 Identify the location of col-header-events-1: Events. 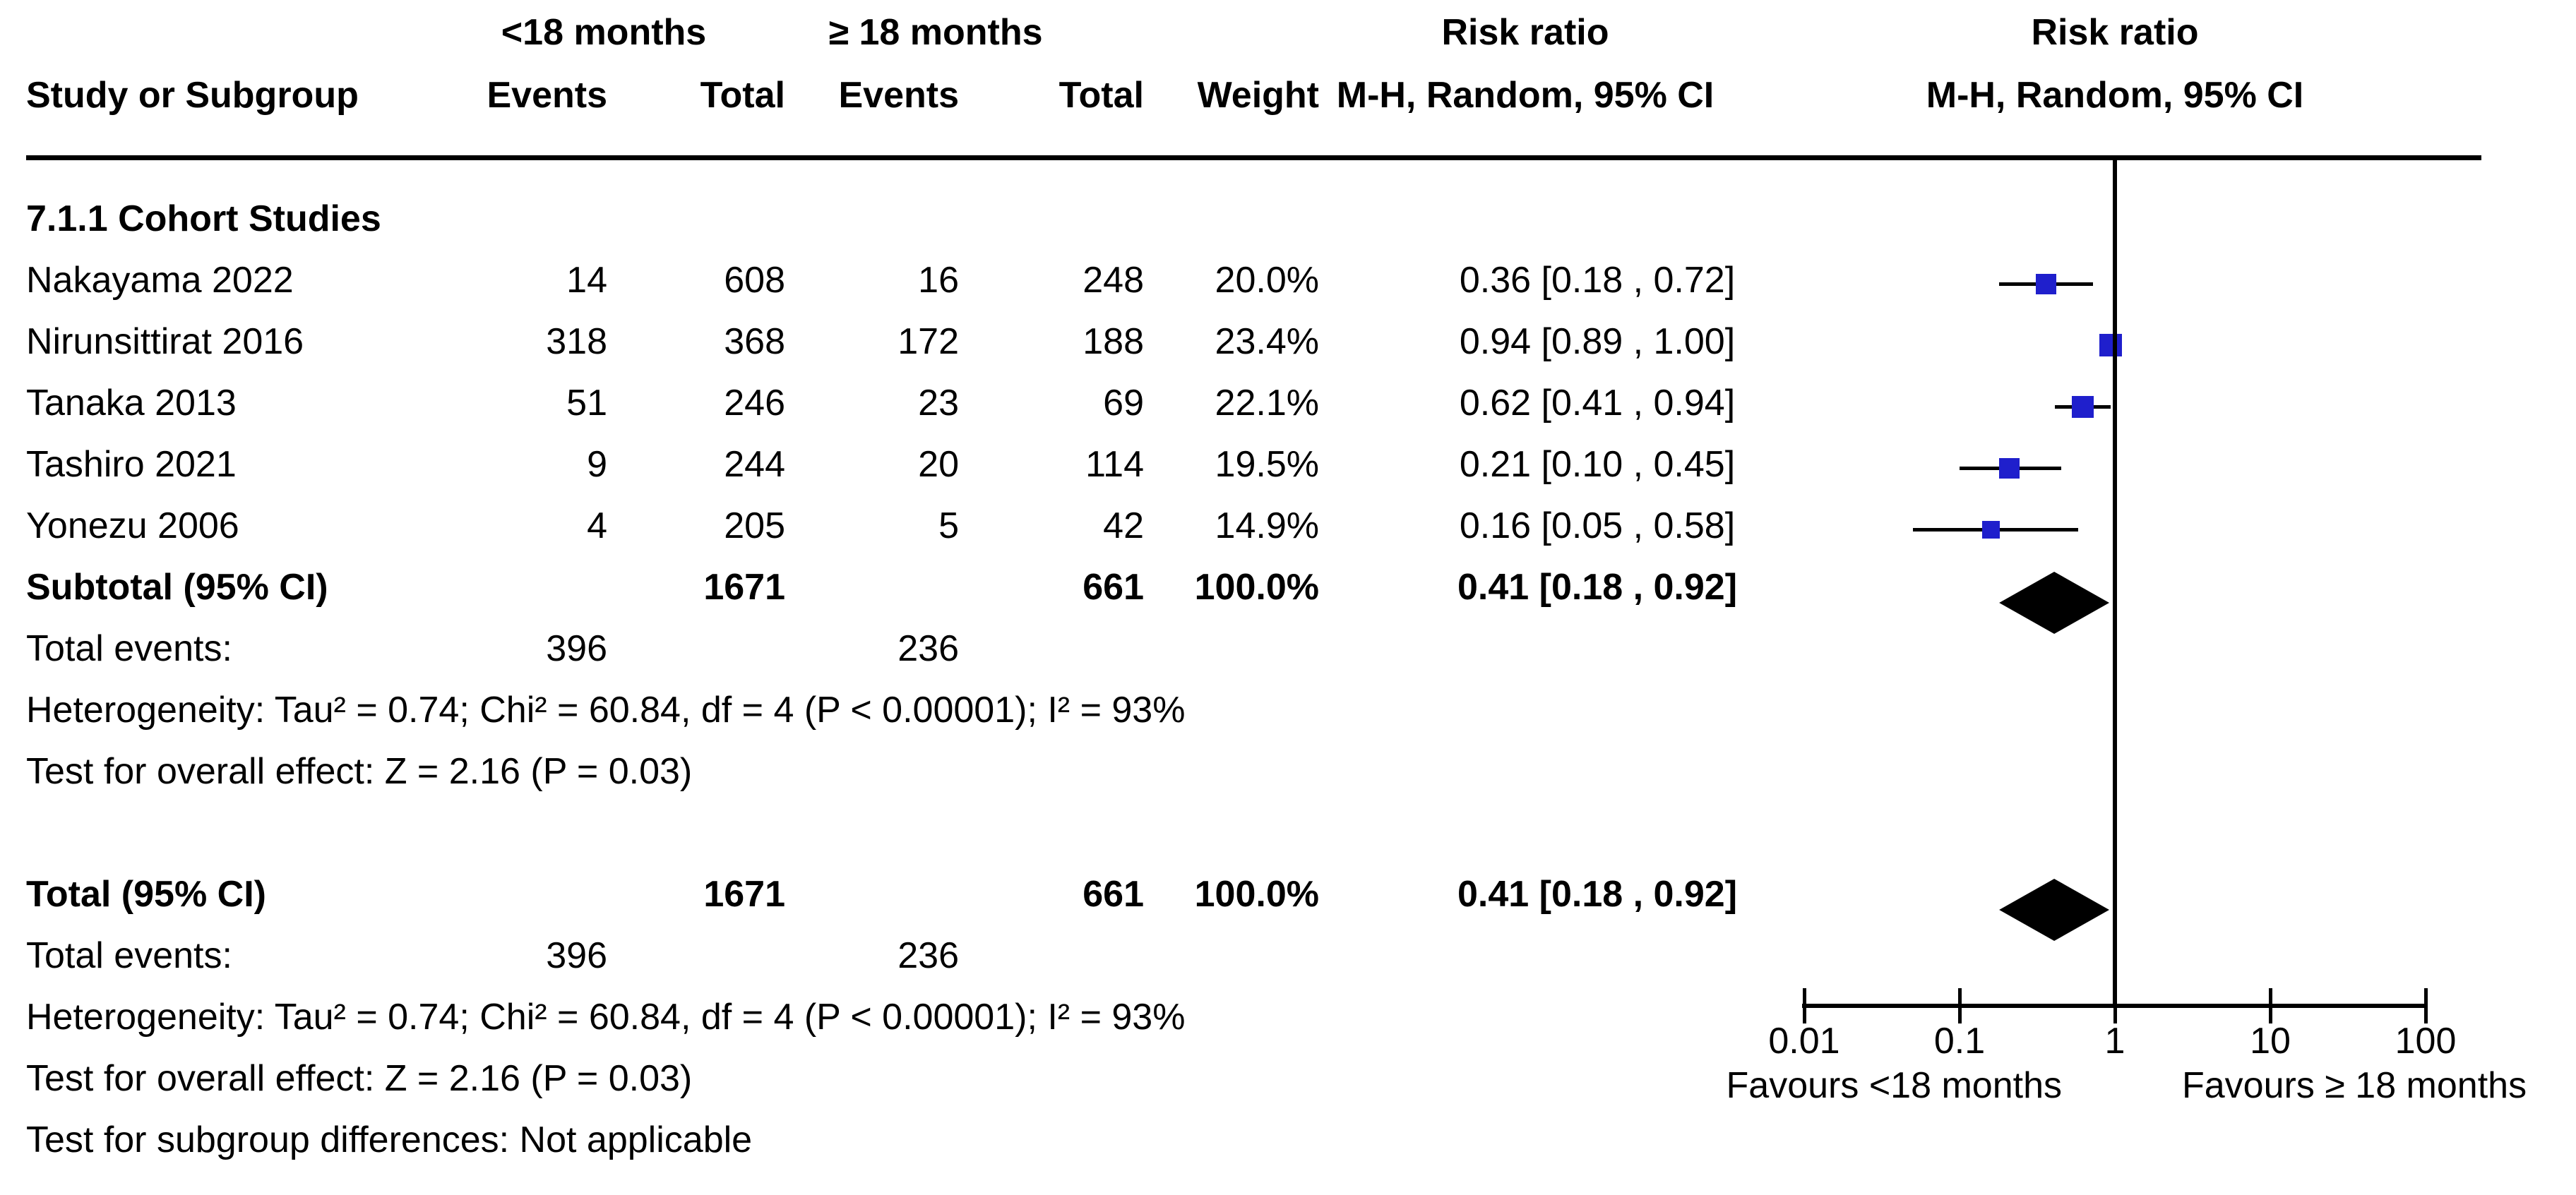
(547, 95).